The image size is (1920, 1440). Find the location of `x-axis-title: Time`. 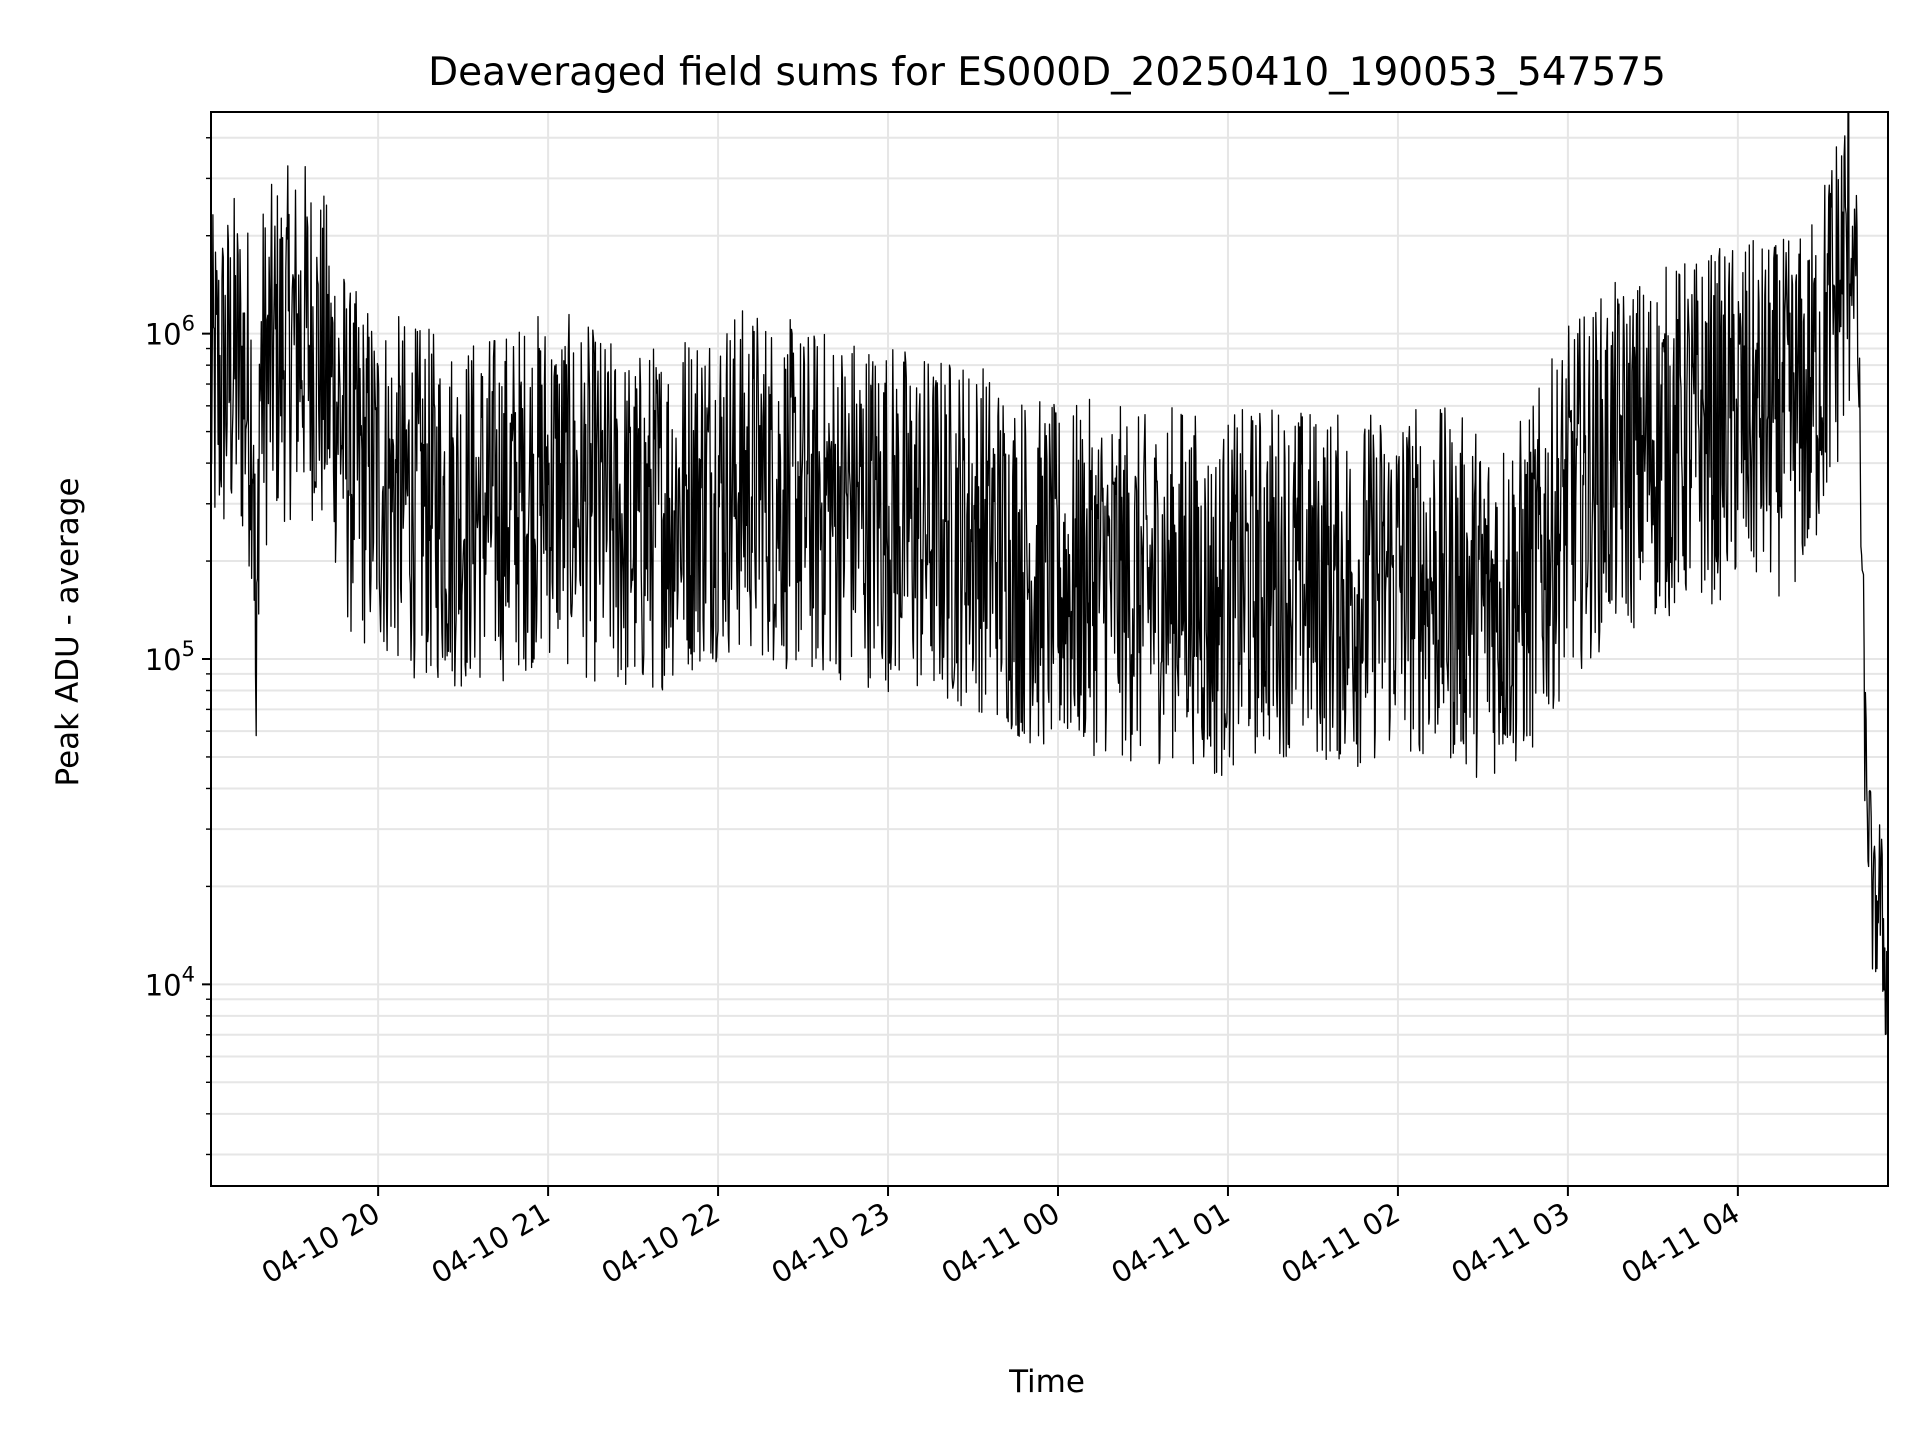

x-axis-title: Time is located at coordinates (1046, 1382).